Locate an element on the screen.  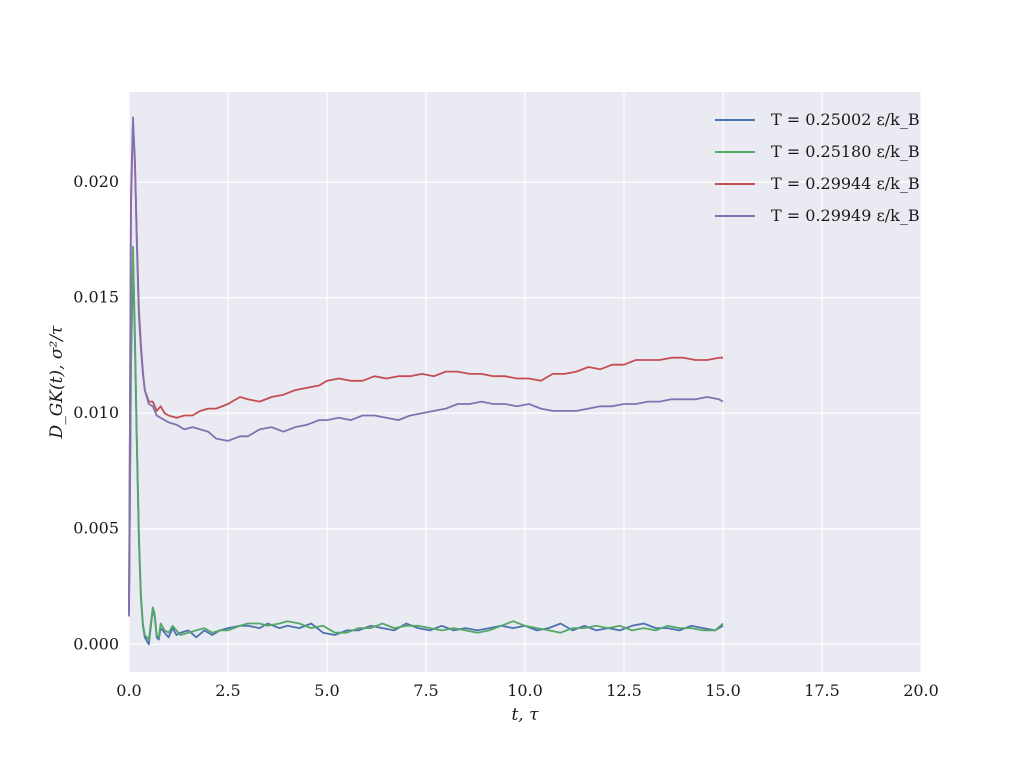
x-tick-label: 7.5 is located at coordinates (425, 690).